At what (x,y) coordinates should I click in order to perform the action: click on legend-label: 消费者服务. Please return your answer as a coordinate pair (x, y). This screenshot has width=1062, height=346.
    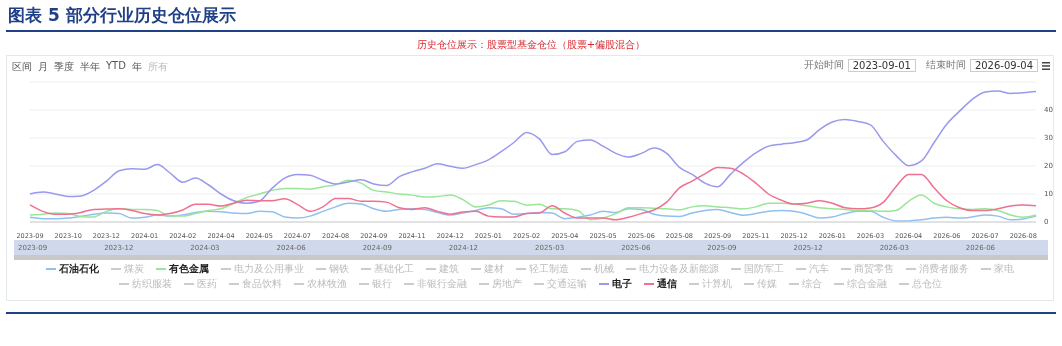
    Looking at the image, I should click on (944, 268).